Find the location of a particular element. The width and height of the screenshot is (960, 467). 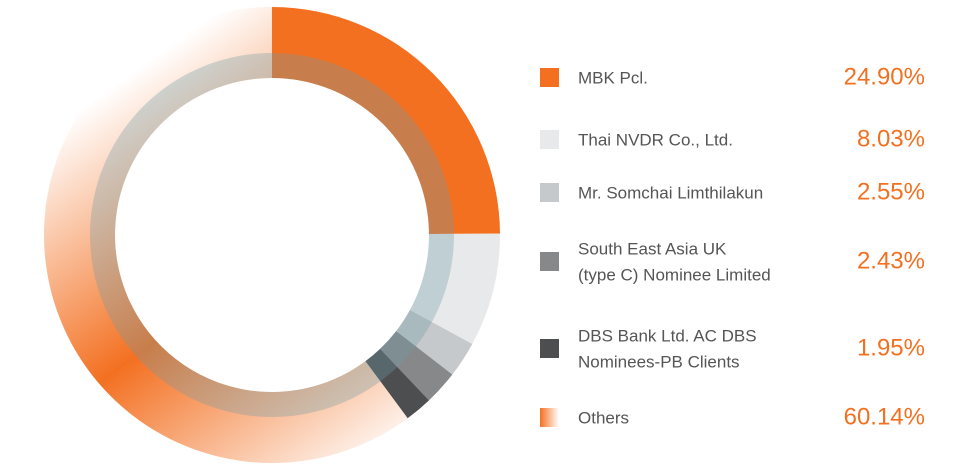

value-label: 60.14% is located at coordinates (884, 416).